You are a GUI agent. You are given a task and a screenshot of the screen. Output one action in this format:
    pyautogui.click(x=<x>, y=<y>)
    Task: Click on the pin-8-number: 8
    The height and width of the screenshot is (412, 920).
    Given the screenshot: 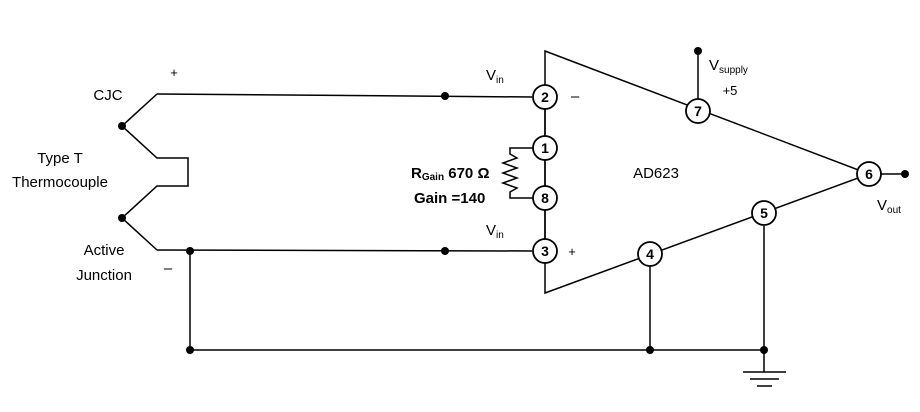 What is the action you would take?
    pyautogui.click(x=545, y=198)
    